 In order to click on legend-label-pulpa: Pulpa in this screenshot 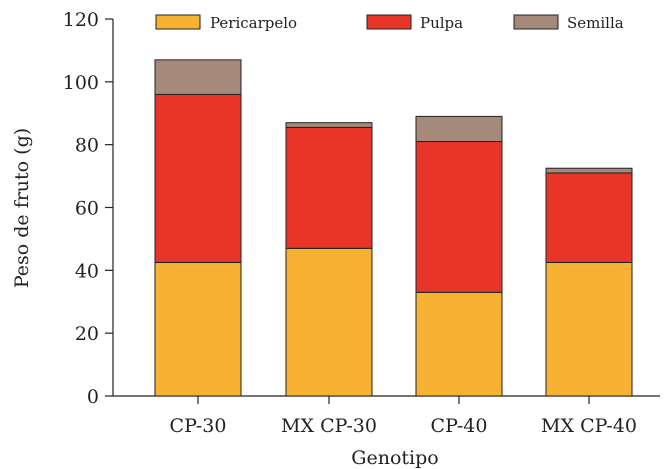, I will do `click(441, 23)`.